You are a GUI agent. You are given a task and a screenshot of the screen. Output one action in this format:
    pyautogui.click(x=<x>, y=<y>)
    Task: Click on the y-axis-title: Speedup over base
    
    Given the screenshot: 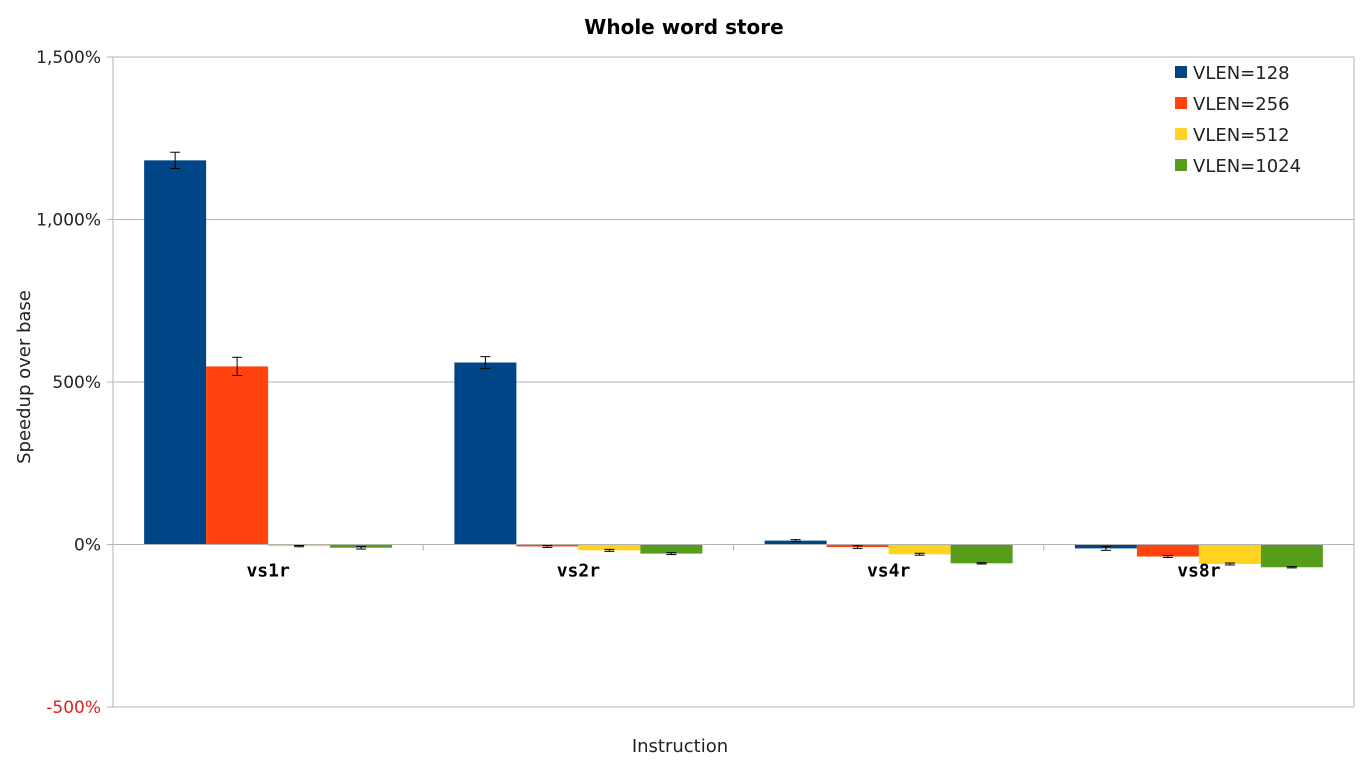 What is the action you would take?
    pyautogui.click(x=24, y=377)
    